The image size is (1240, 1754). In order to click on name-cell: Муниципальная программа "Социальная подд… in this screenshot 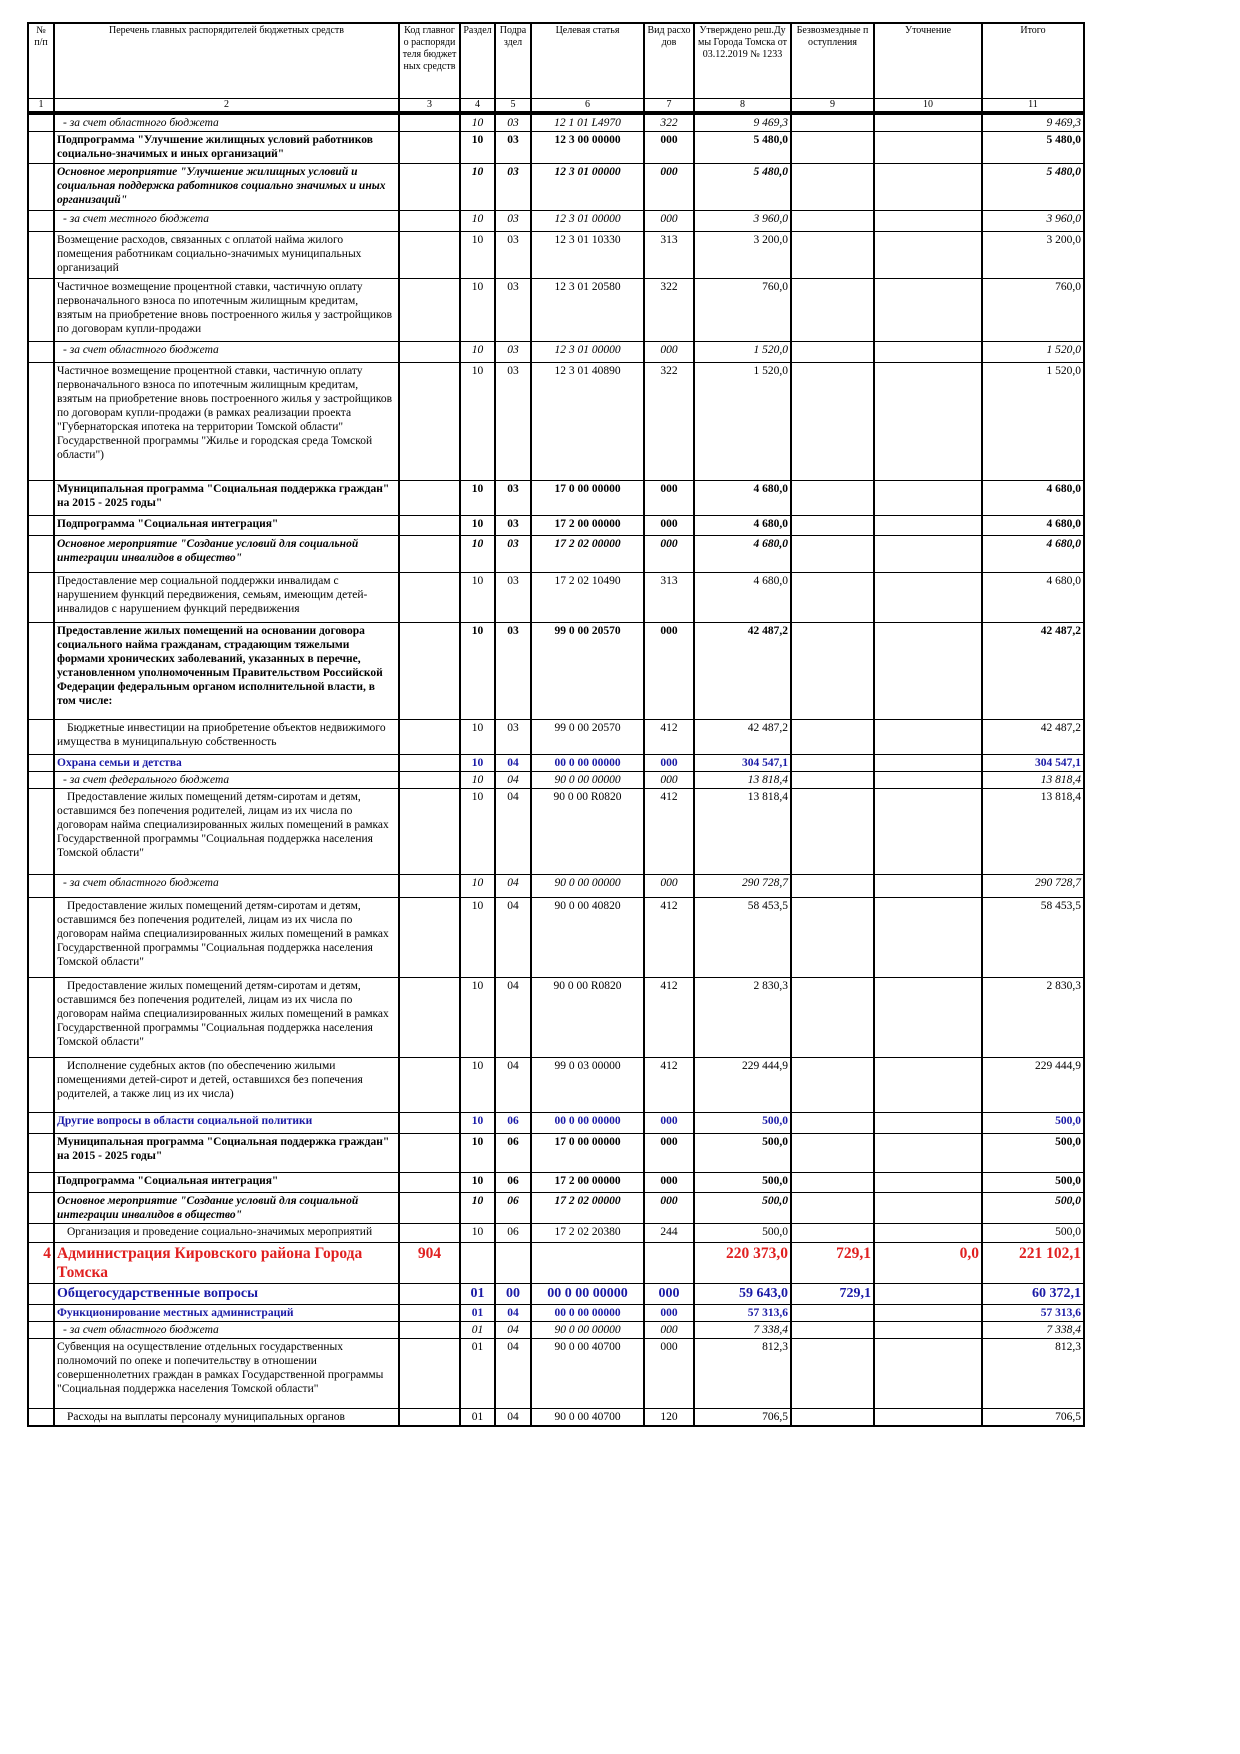, I will do `click(226, 1153)`.